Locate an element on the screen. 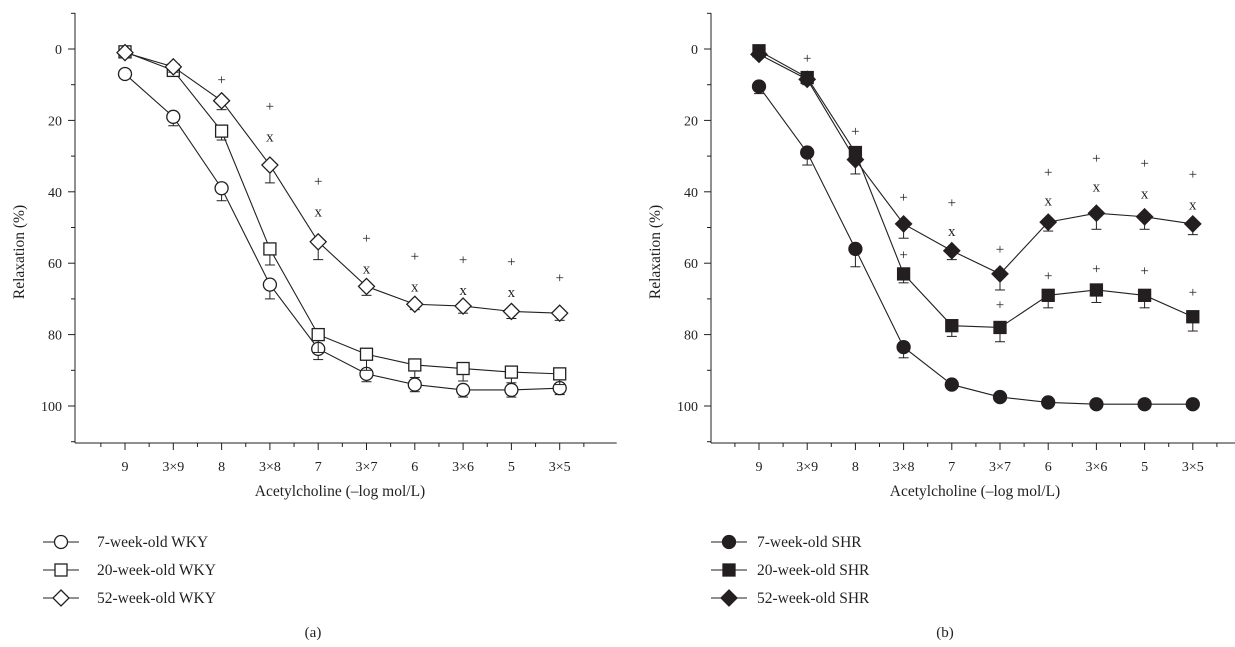  y-axis-title: Relaxation (%) is located at coordinates (19, 252).